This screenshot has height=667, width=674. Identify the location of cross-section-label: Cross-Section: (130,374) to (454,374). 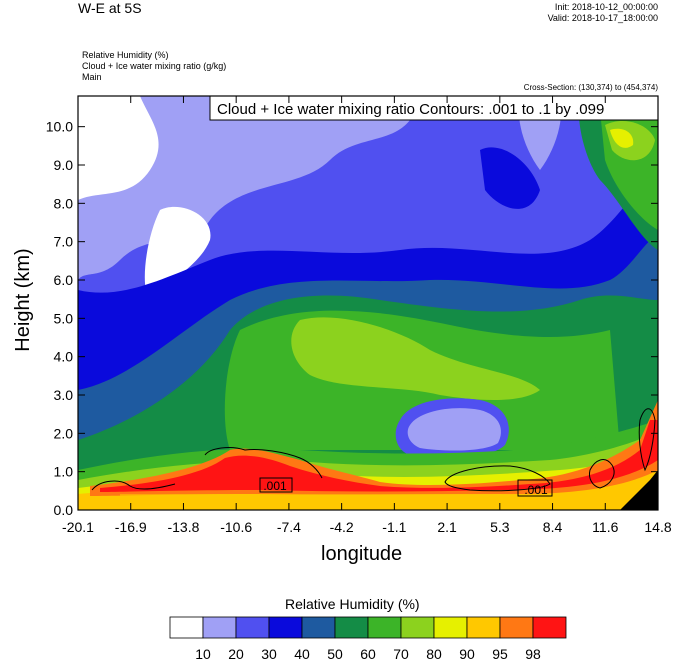
(590, 87).